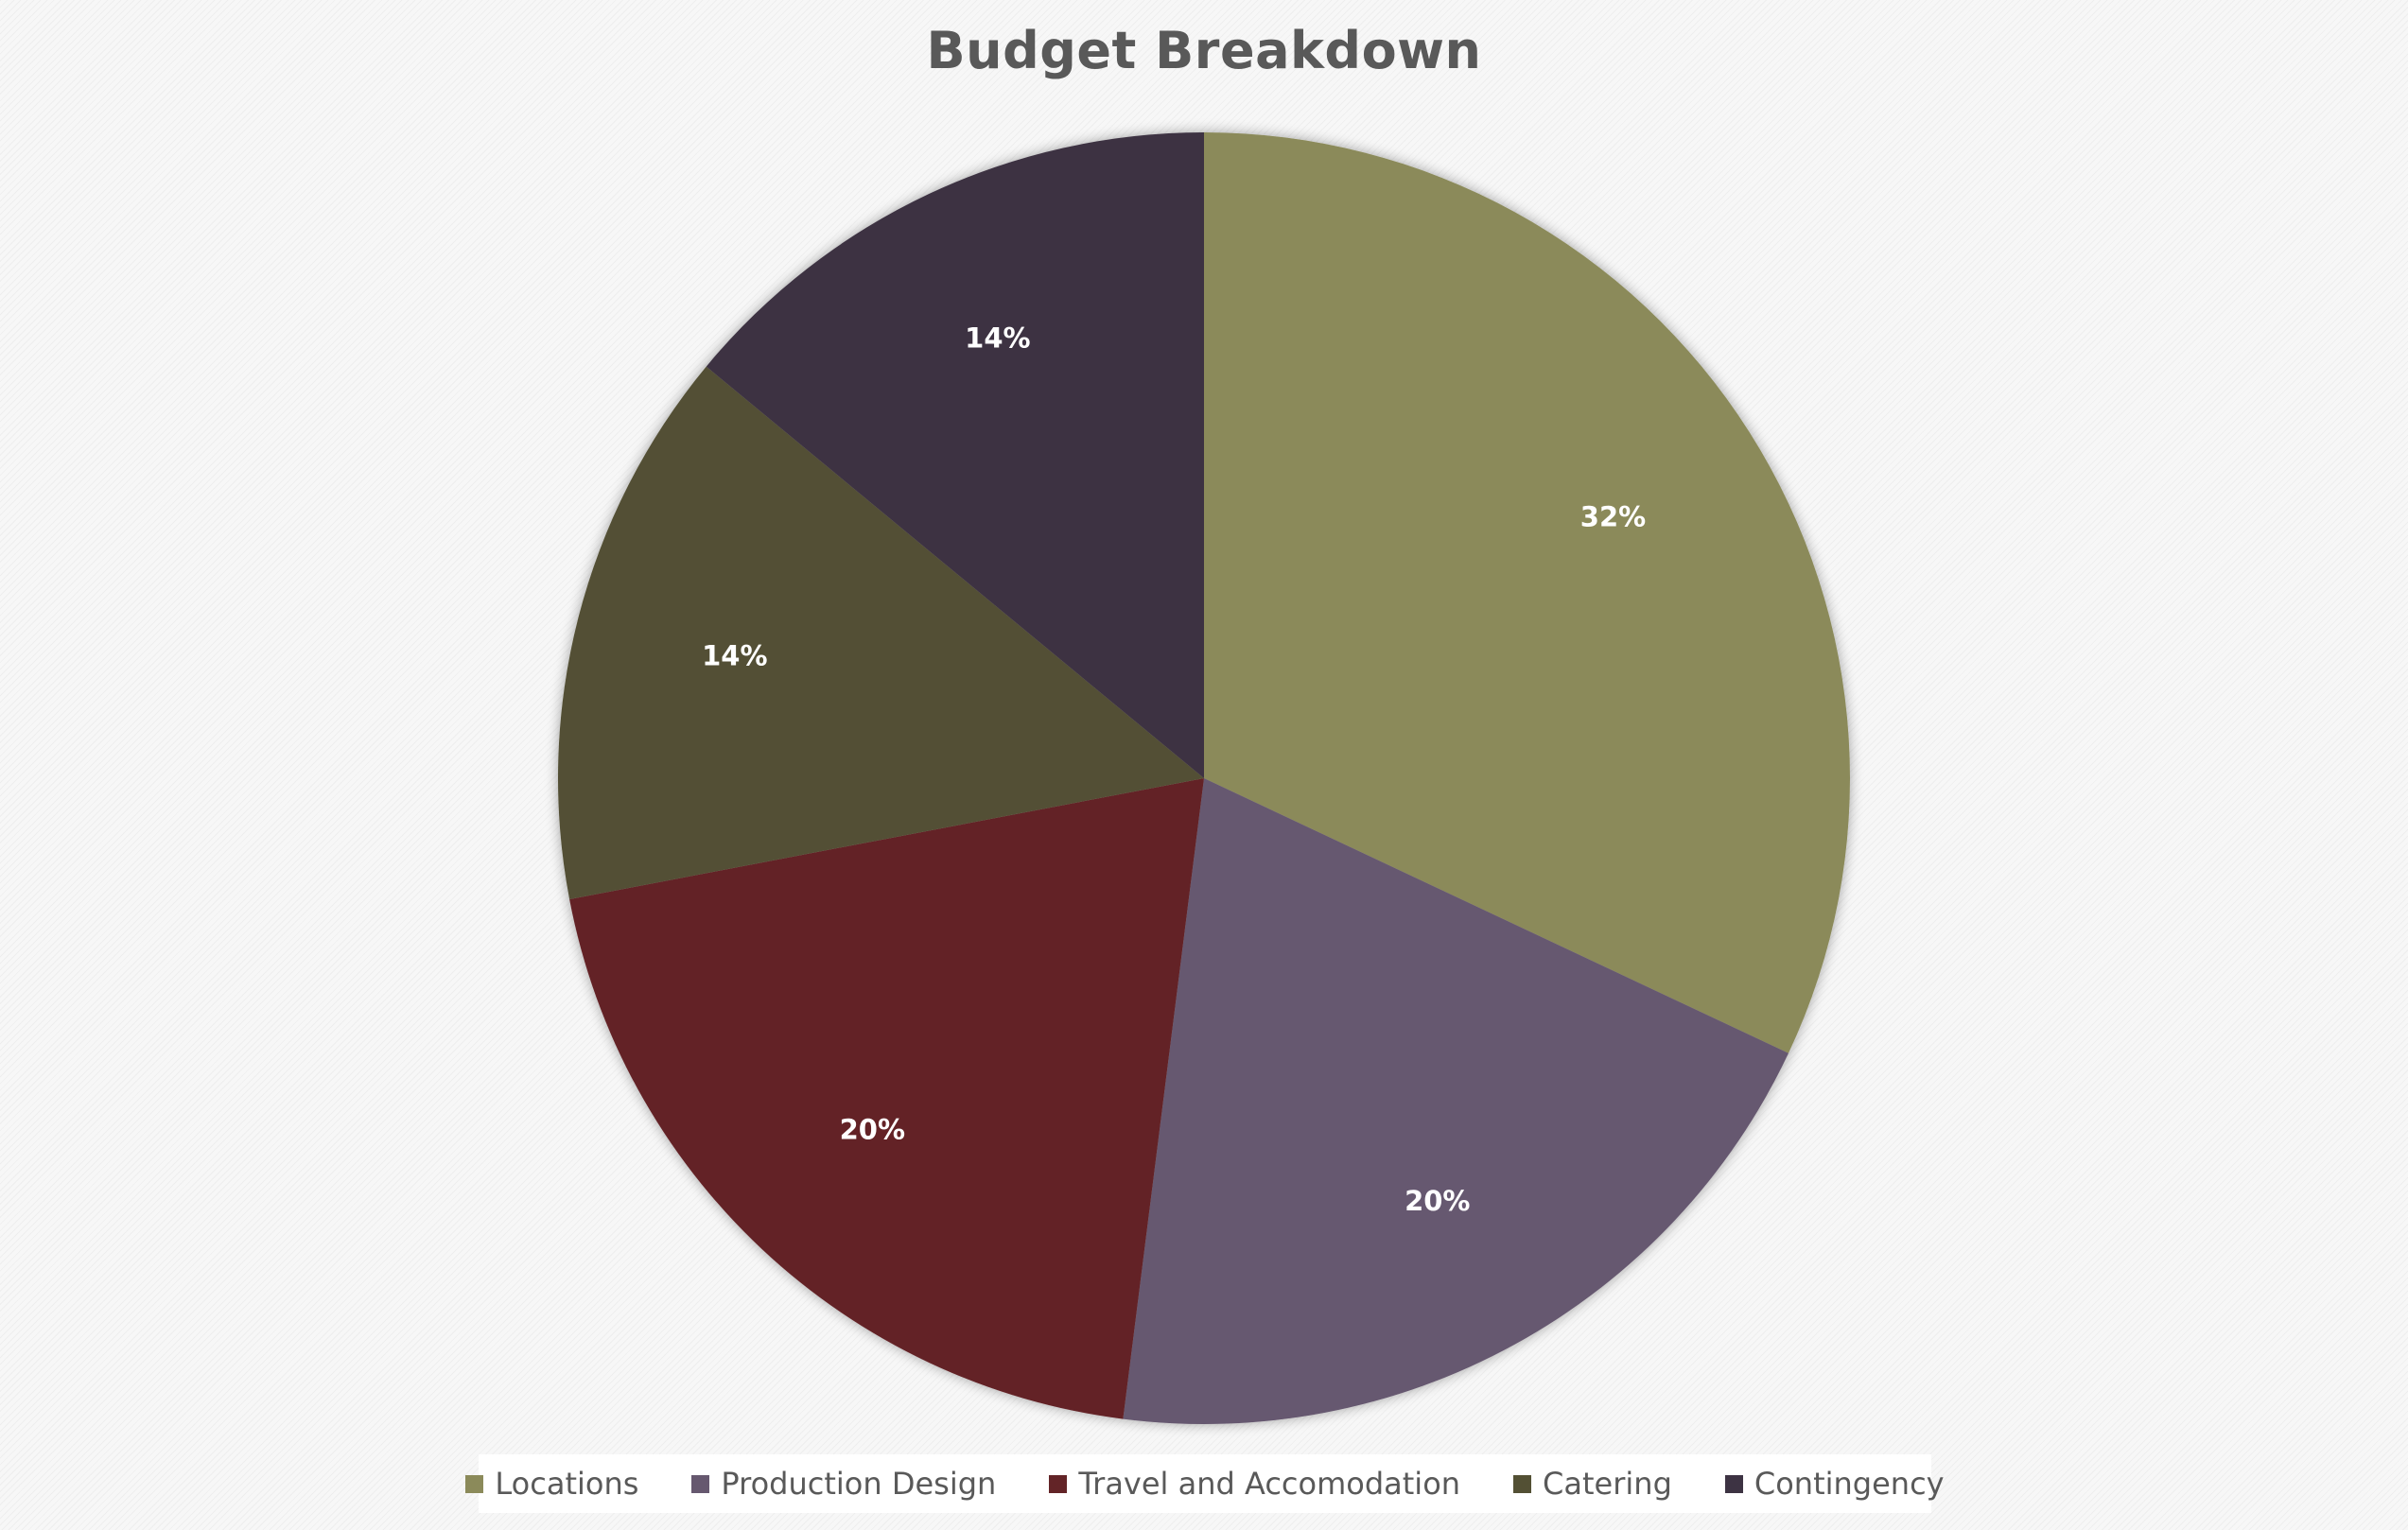 This screenshot has height=1530, width=2408. I want to click on chart-title: Budget Breakdown, so click(1204, 50).